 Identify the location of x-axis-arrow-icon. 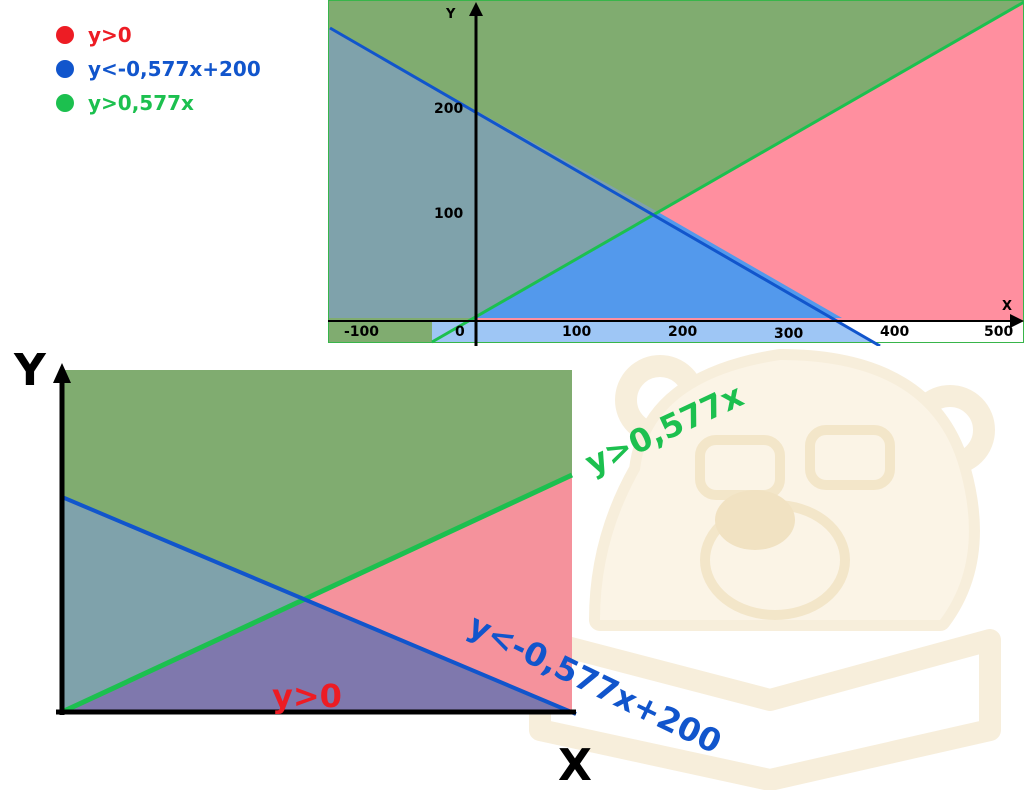
(1017, 321).